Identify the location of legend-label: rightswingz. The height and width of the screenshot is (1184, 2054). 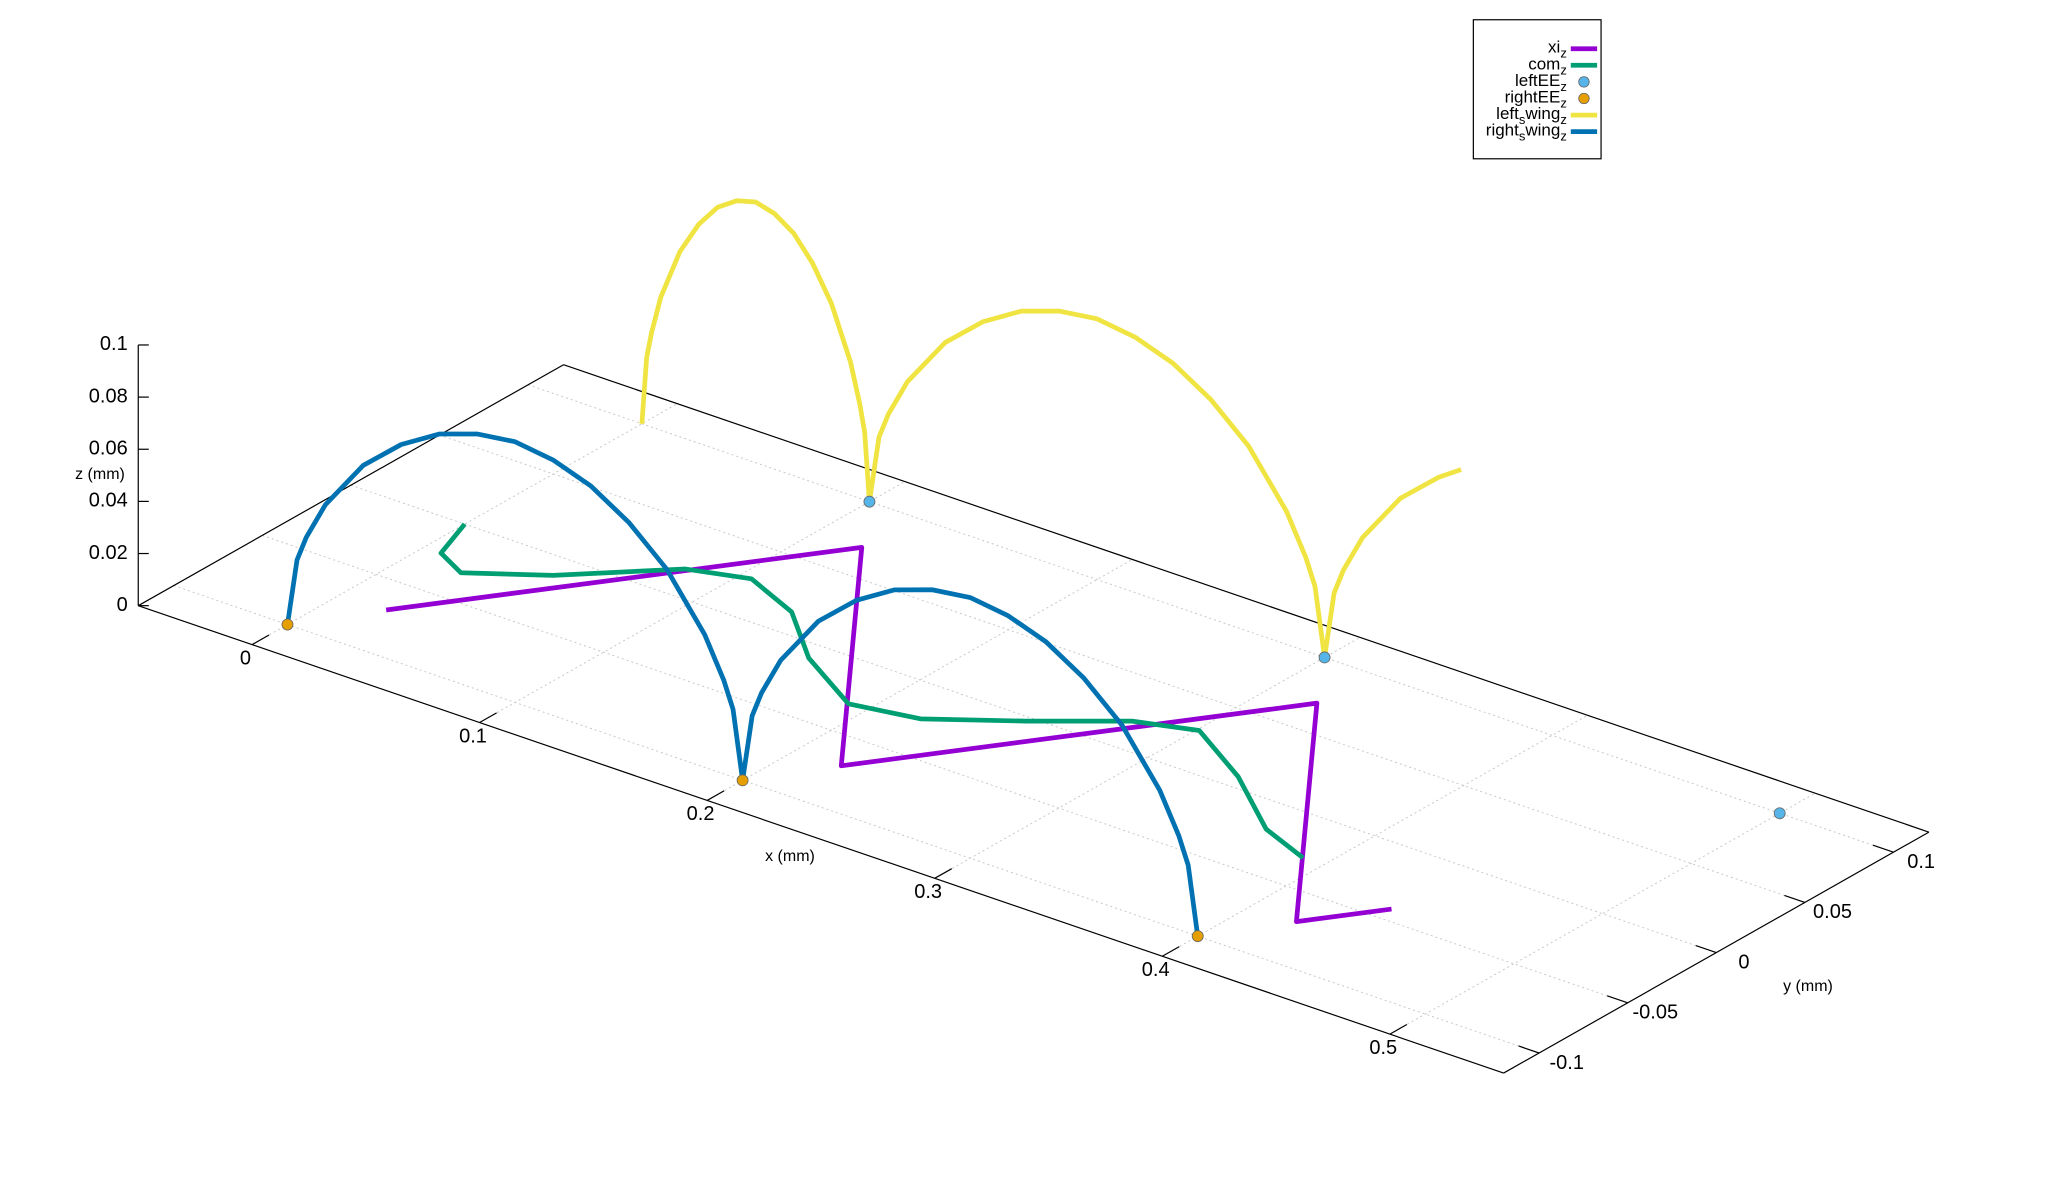
(1526, 132).